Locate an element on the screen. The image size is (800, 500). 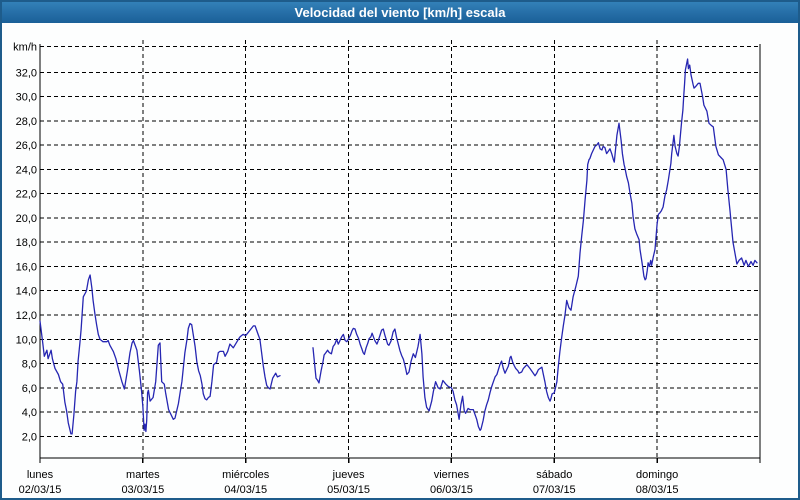
day-name-label: sábado is located at coordinates (554, 475).